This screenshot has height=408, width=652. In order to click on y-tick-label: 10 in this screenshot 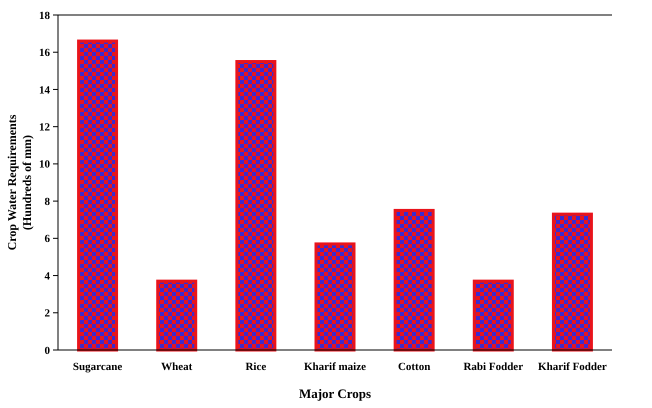, I will do `click(44, 164)`.